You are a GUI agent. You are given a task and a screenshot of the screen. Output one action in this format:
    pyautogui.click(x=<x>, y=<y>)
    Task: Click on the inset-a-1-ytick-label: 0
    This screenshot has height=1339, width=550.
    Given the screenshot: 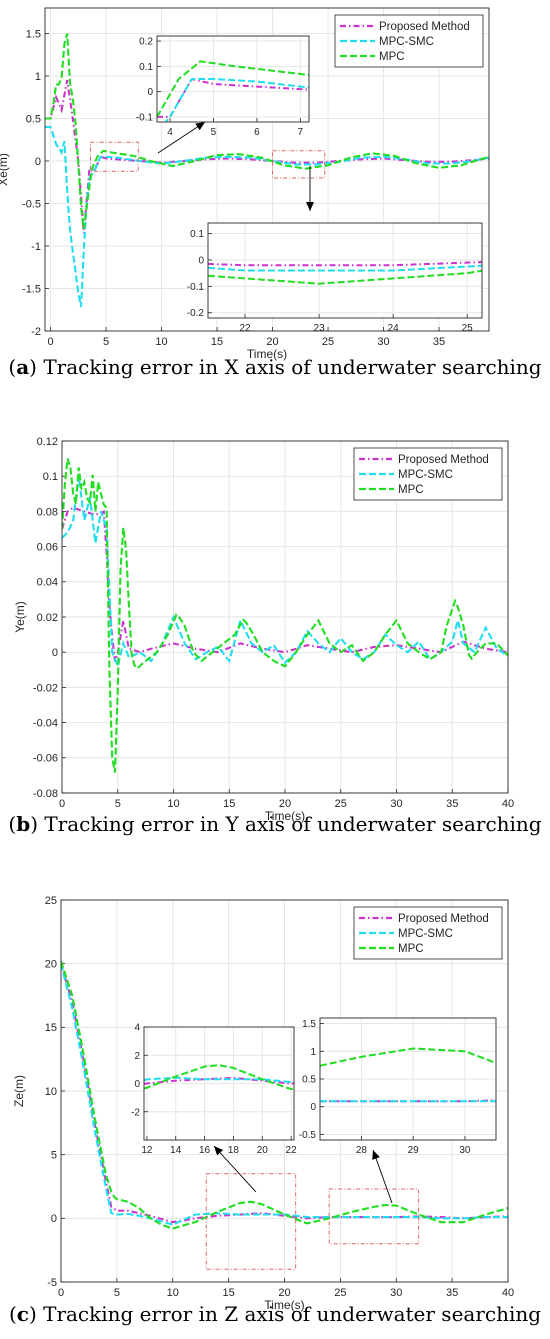 What is the action you would take?
    pyautogui.click(x=201, y=260)
    